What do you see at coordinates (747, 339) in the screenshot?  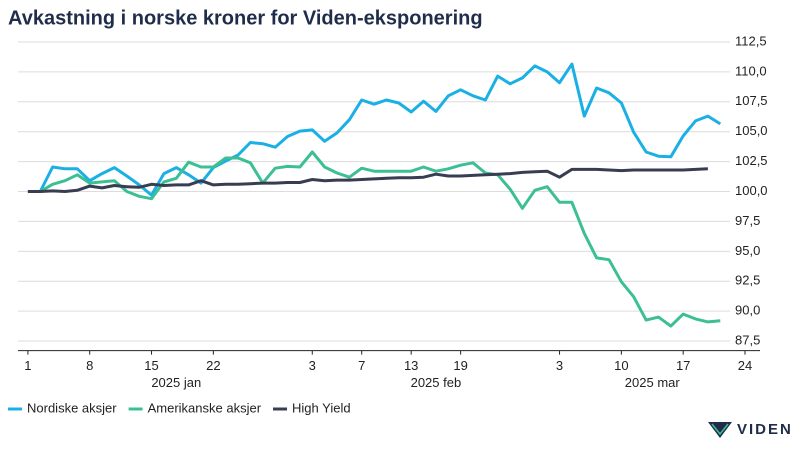 I see `y-tick-label: 87,5` at bounding box center [747, 339].